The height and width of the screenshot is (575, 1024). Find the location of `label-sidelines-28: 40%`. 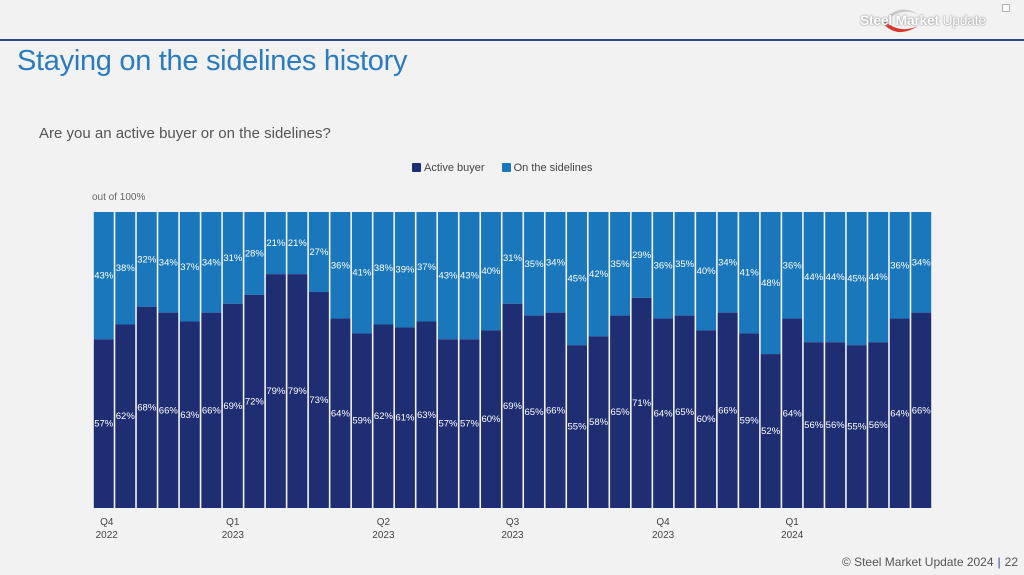

label-sidelines-28: 40% is located at coordinates (707, 271).